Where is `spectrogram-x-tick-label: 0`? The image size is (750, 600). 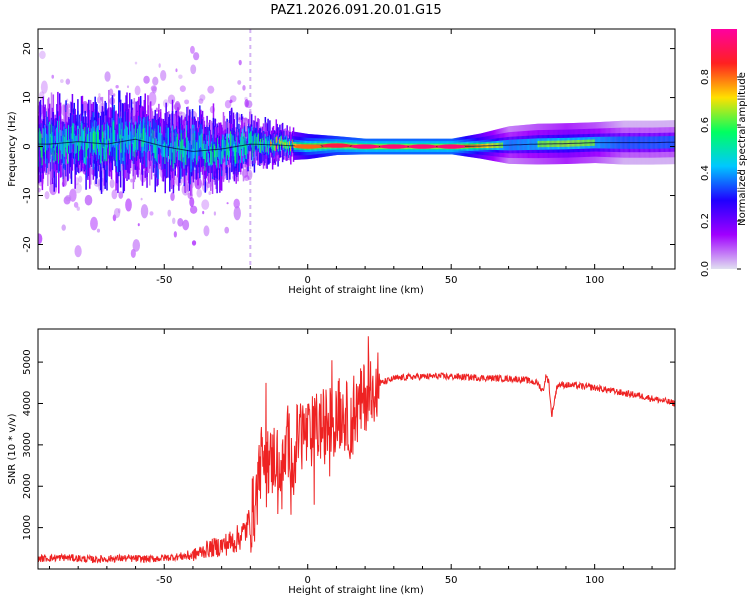
spectrogram-x-tick-label: 0 is located at coordinates (308, 280).